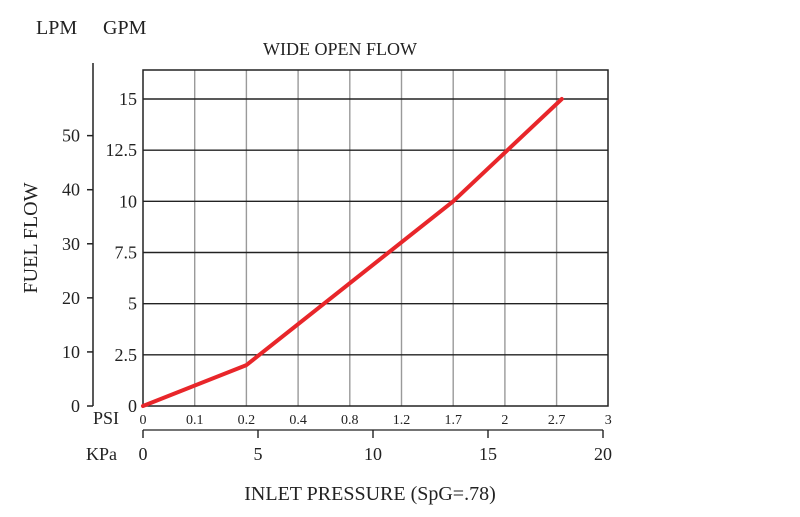 This screenshot has height=517, width=800. I want to click on kpa-tick-label: 15, so click(488, 454).